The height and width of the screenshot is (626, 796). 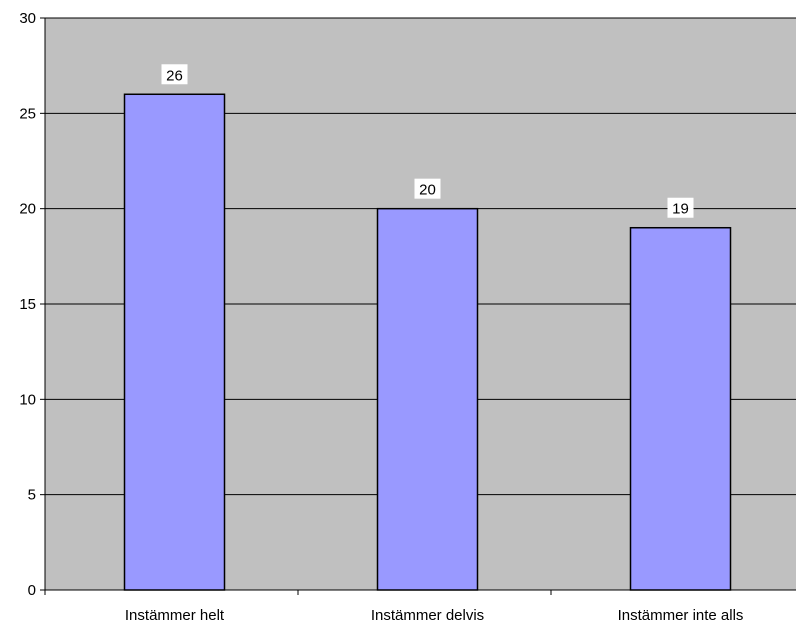 What do you see at coordinates (32, 590) in the screenshot?
I see `y-tick-label: 0` at bounding box center [32, 590].